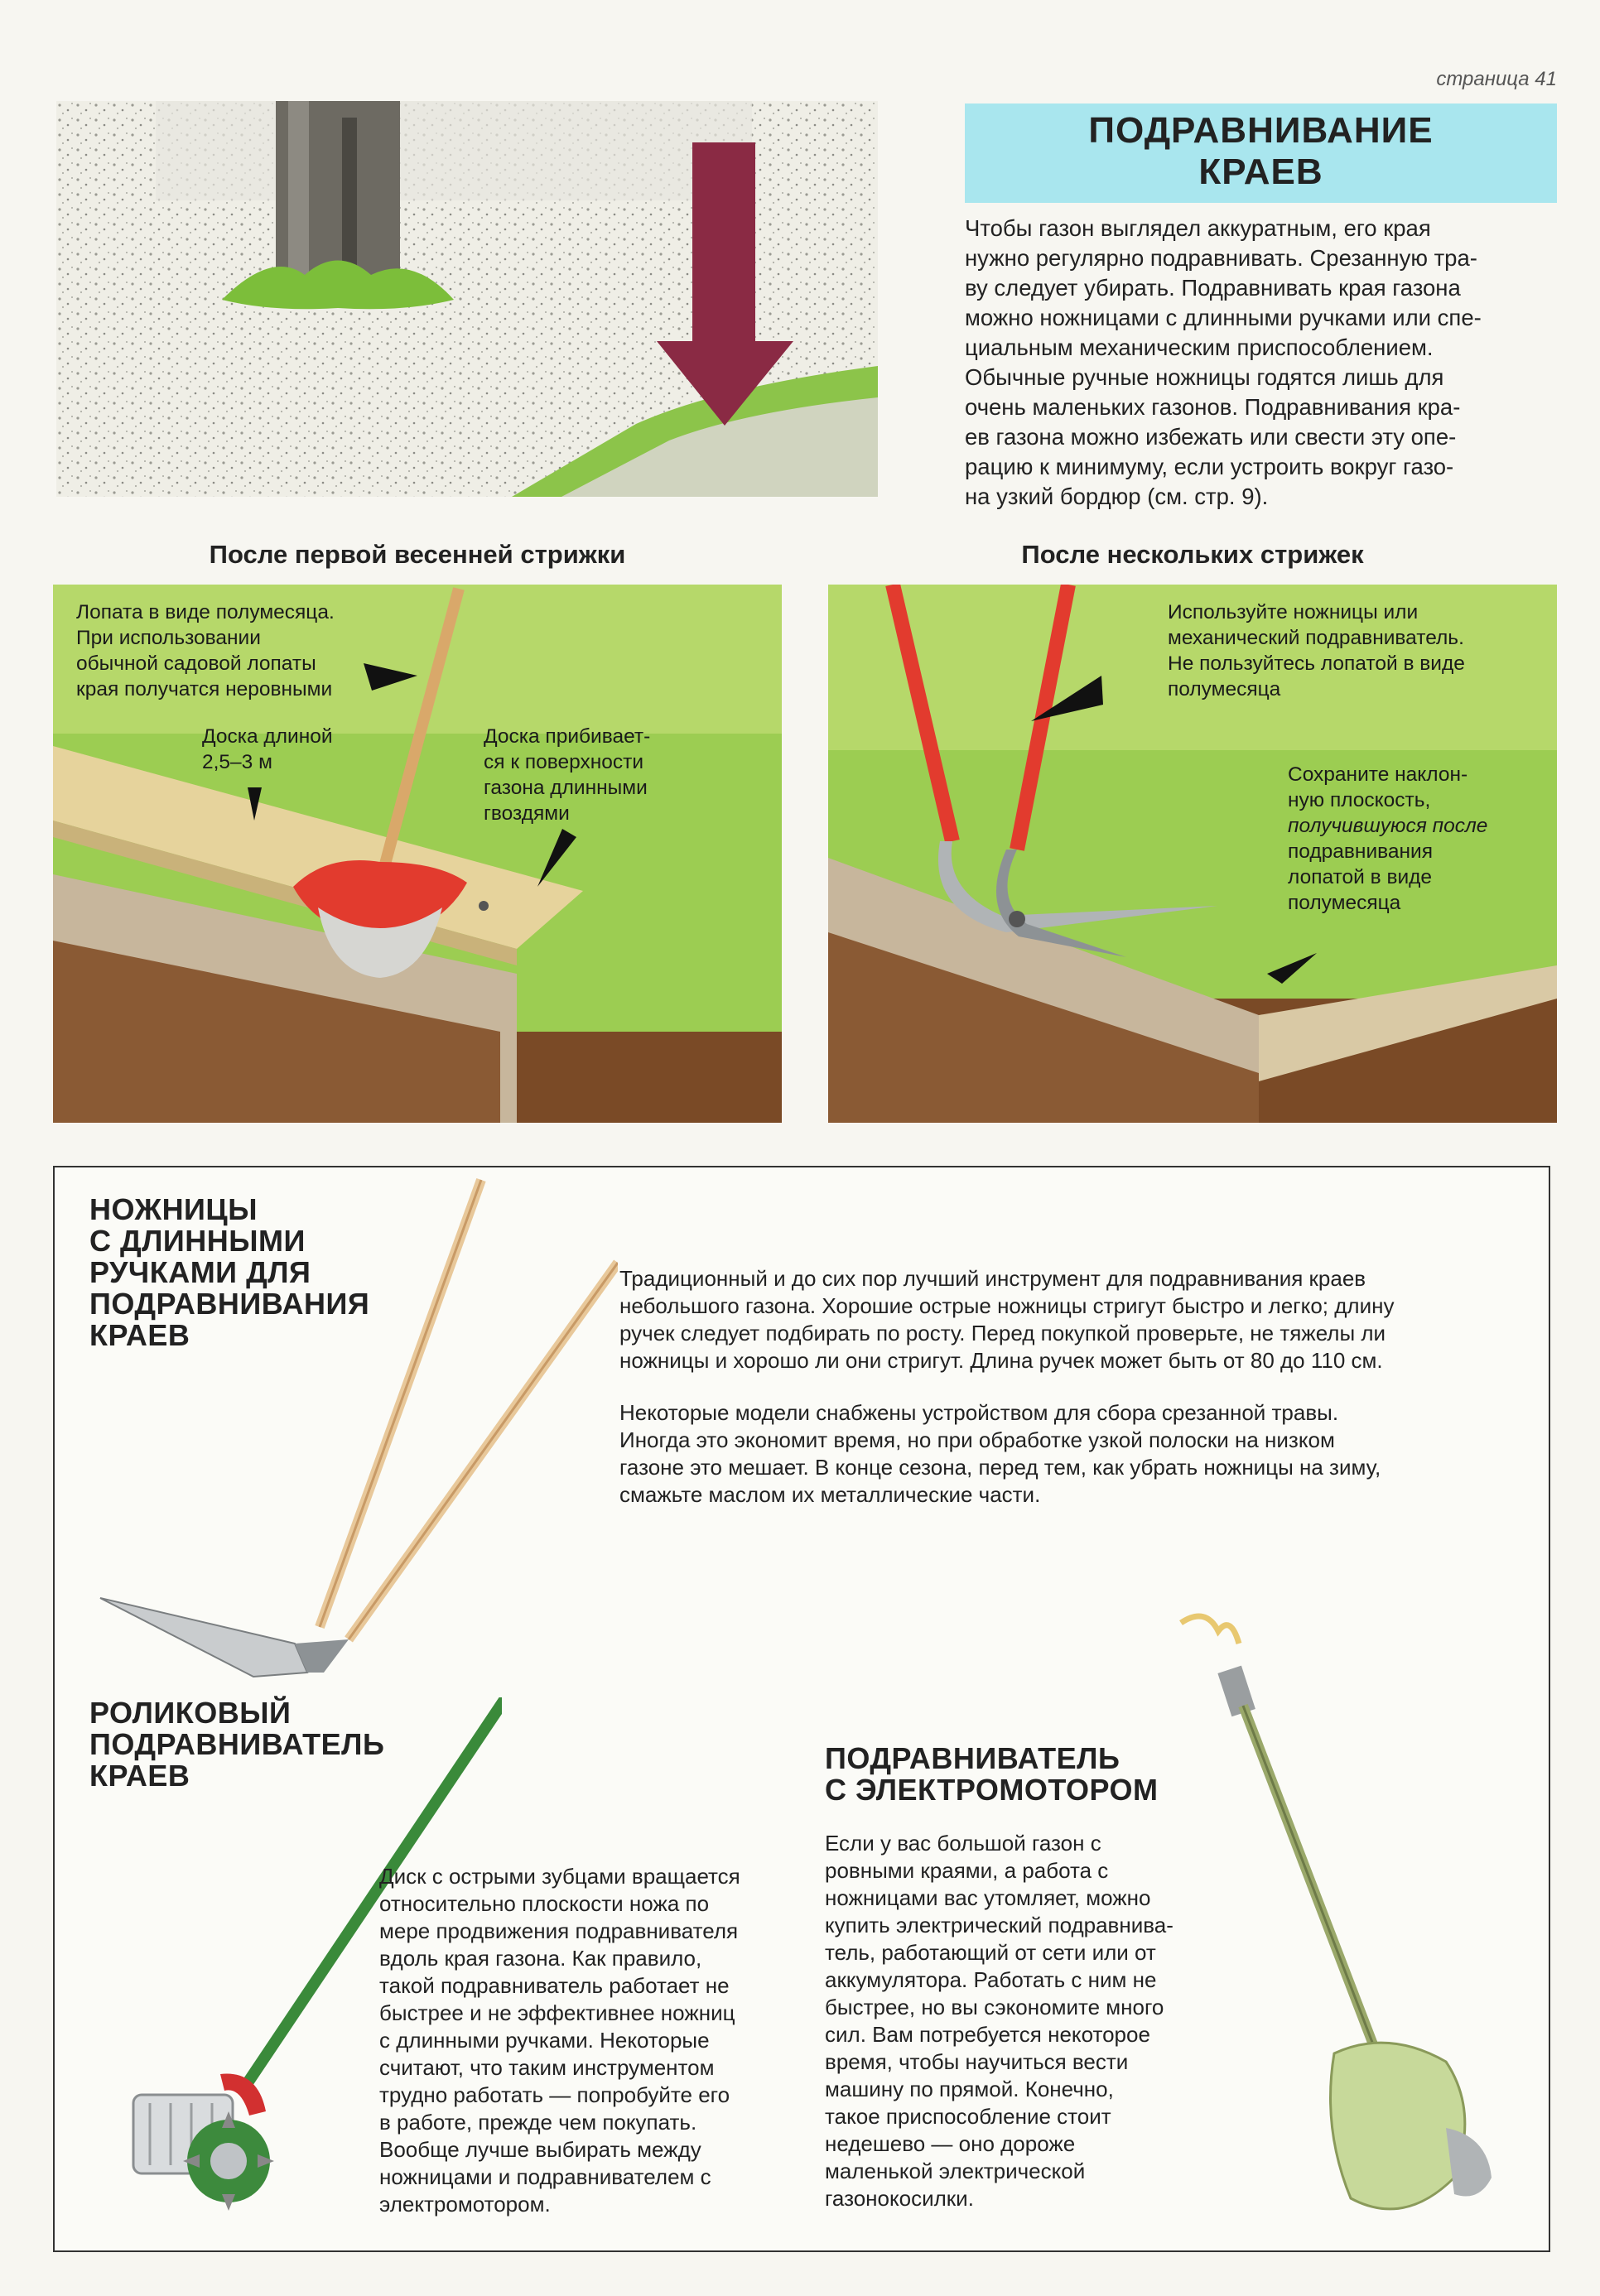 The height and width of the screenshot is (2296, 1600). Describe the element at coordinates (418, 555) in the screenshot. I see `left-section-heading: После первой весенней стрижки` at that location.